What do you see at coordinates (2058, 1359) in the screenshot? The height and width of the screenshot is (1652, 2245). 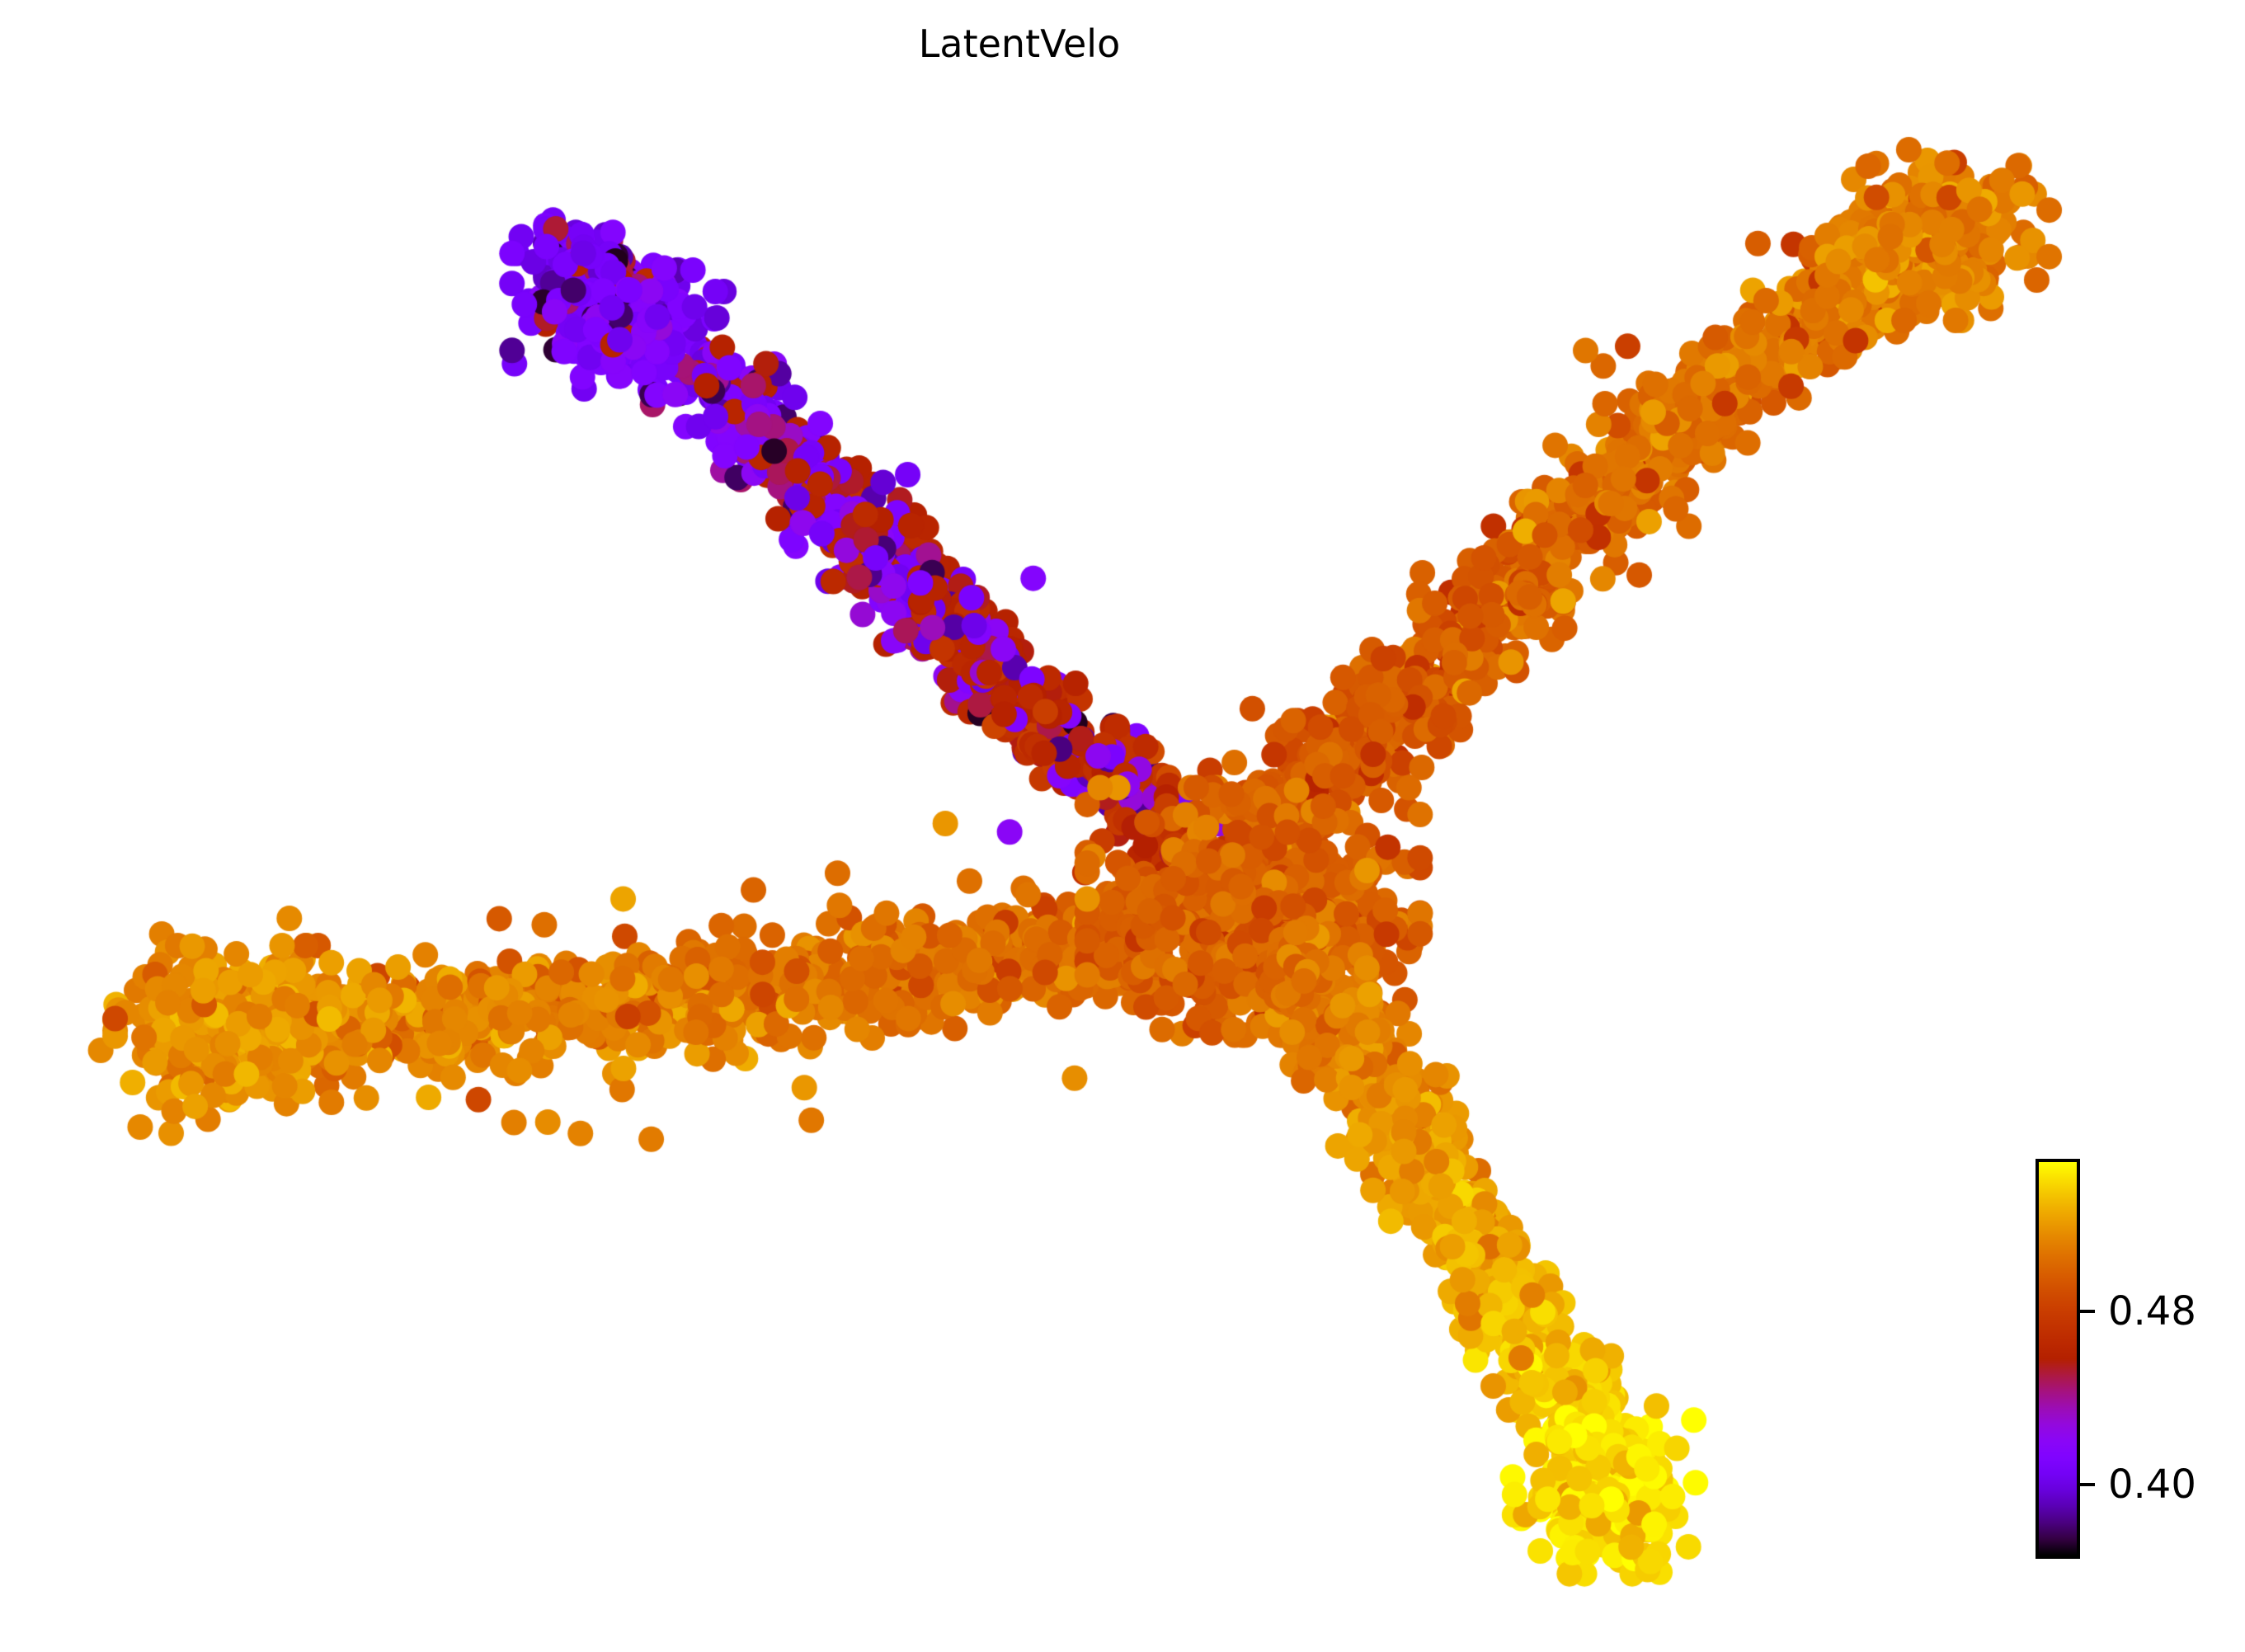 I see `colorbar-gradient` at bounding box center [2058, 1359].